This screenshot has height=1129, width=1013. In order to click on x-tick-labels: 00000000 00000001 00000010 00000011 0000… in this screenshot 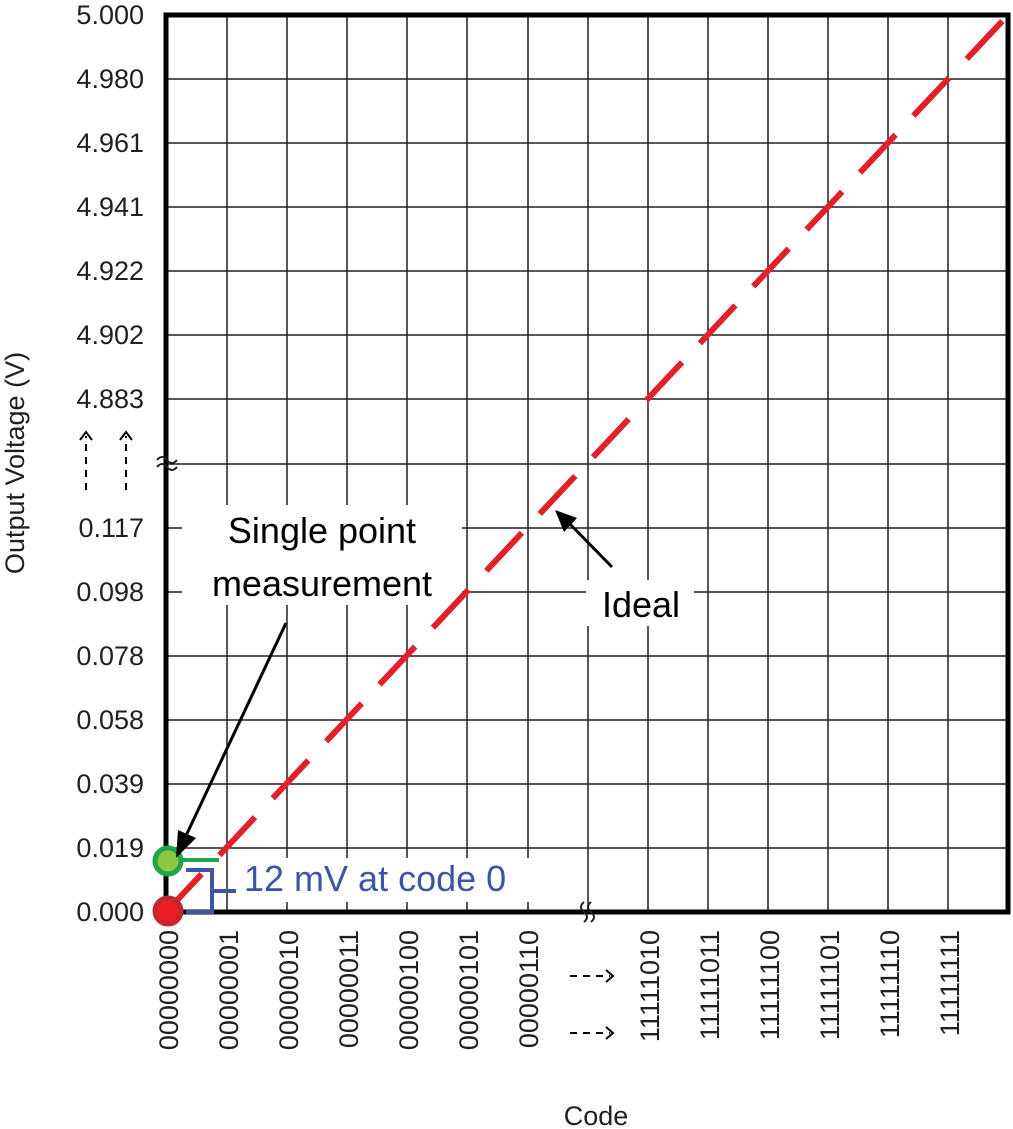, I will do `click(559, 990)`.